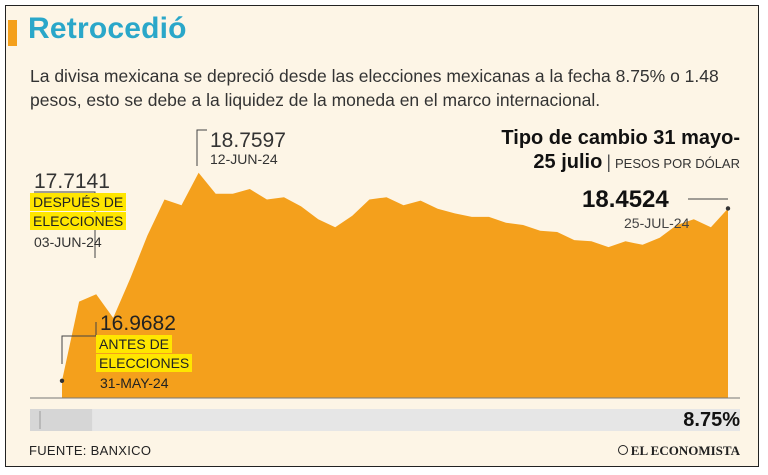 This screenshot has width=768, height=475. What do you see at coordinates (62, 380) in the screenshot?
I see `start-point-marker` at bounding box center [62, 380].